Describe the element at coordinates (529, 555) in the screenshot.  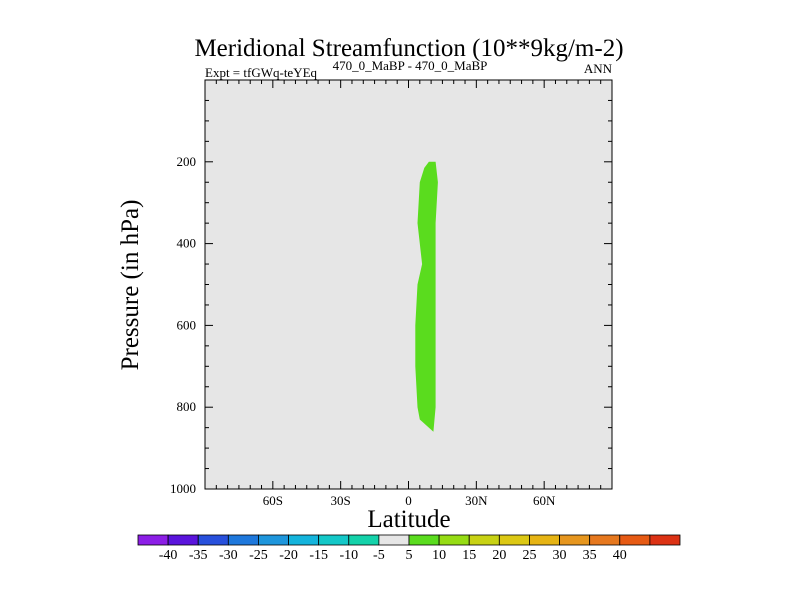
I see `colorbar-label: 25` at that location.